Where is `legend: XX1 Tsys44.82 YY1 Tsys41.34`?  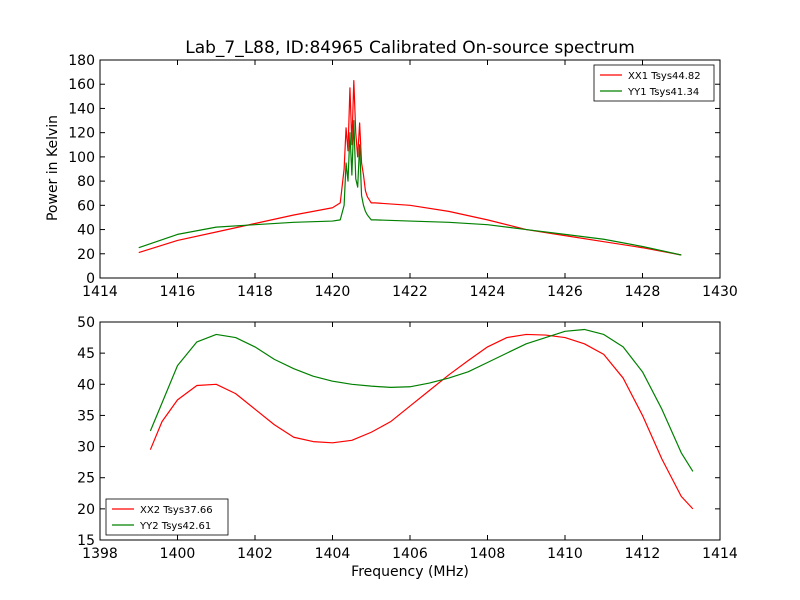
legend: XX1 Tsys44.82 YY1 Tsys41.34 is located at coordinates (654, 83).